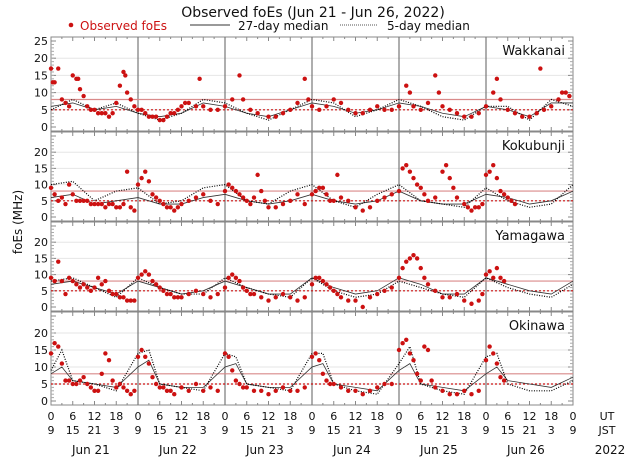 The image size is (640, 457). What do you see at coordinates (95, 416) in the screenshot?
I see `x-tick-label-ut: 12` at bounding box center [95, 416].